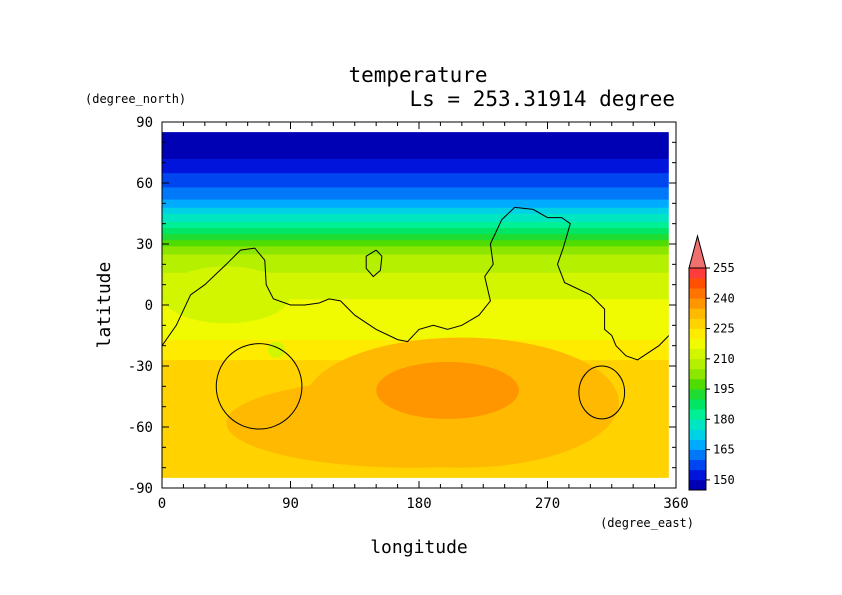 This screenshot has height=595, width=842. Describe the element at coordinates (675, 504) in the screenshot. I see `x-tick-label: 360` at that location.